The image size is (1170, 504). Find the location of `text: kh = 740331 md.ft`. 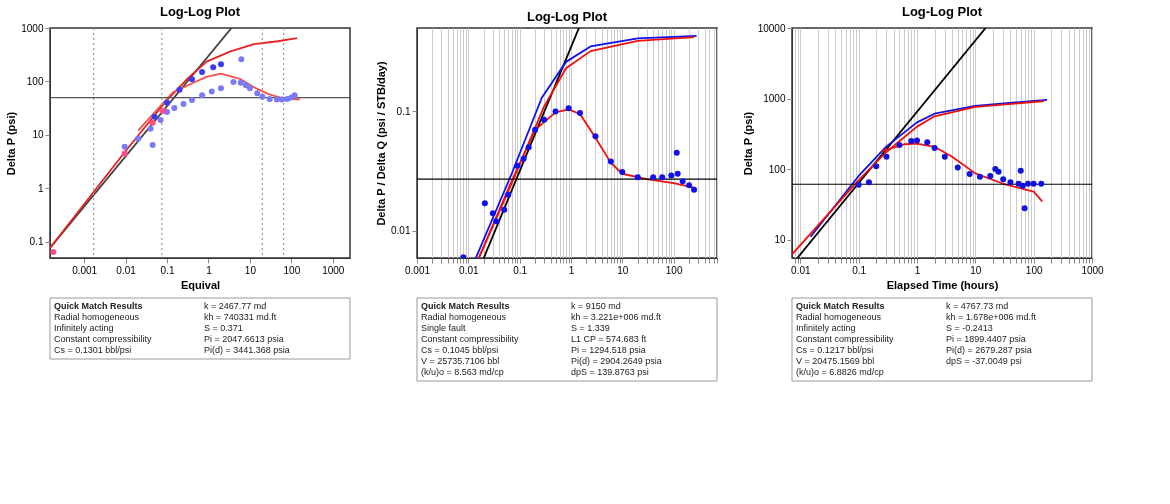

text: kh = 740331 md.ft is located at coordinates (240, 317).